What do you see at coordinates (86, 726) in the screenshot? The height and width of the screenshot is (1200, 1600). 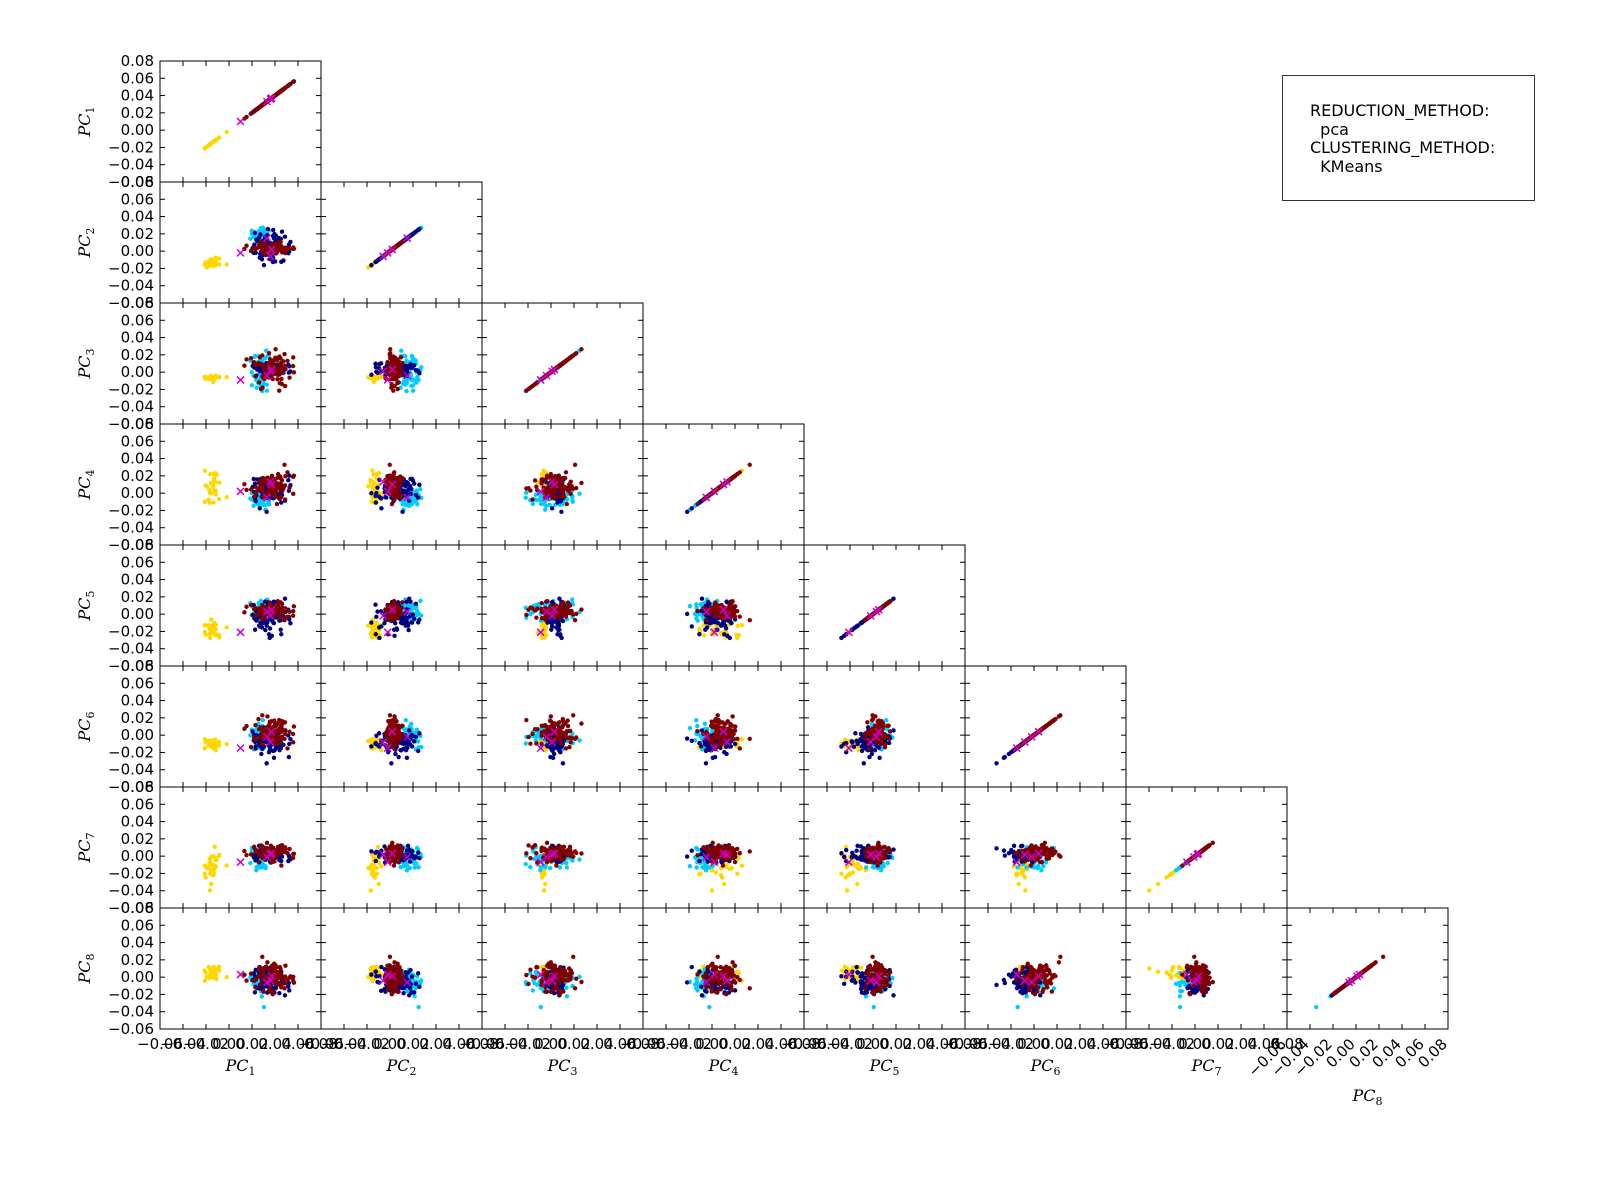 I see `y-axis-label: PC6` at bounding box center [86, 726].